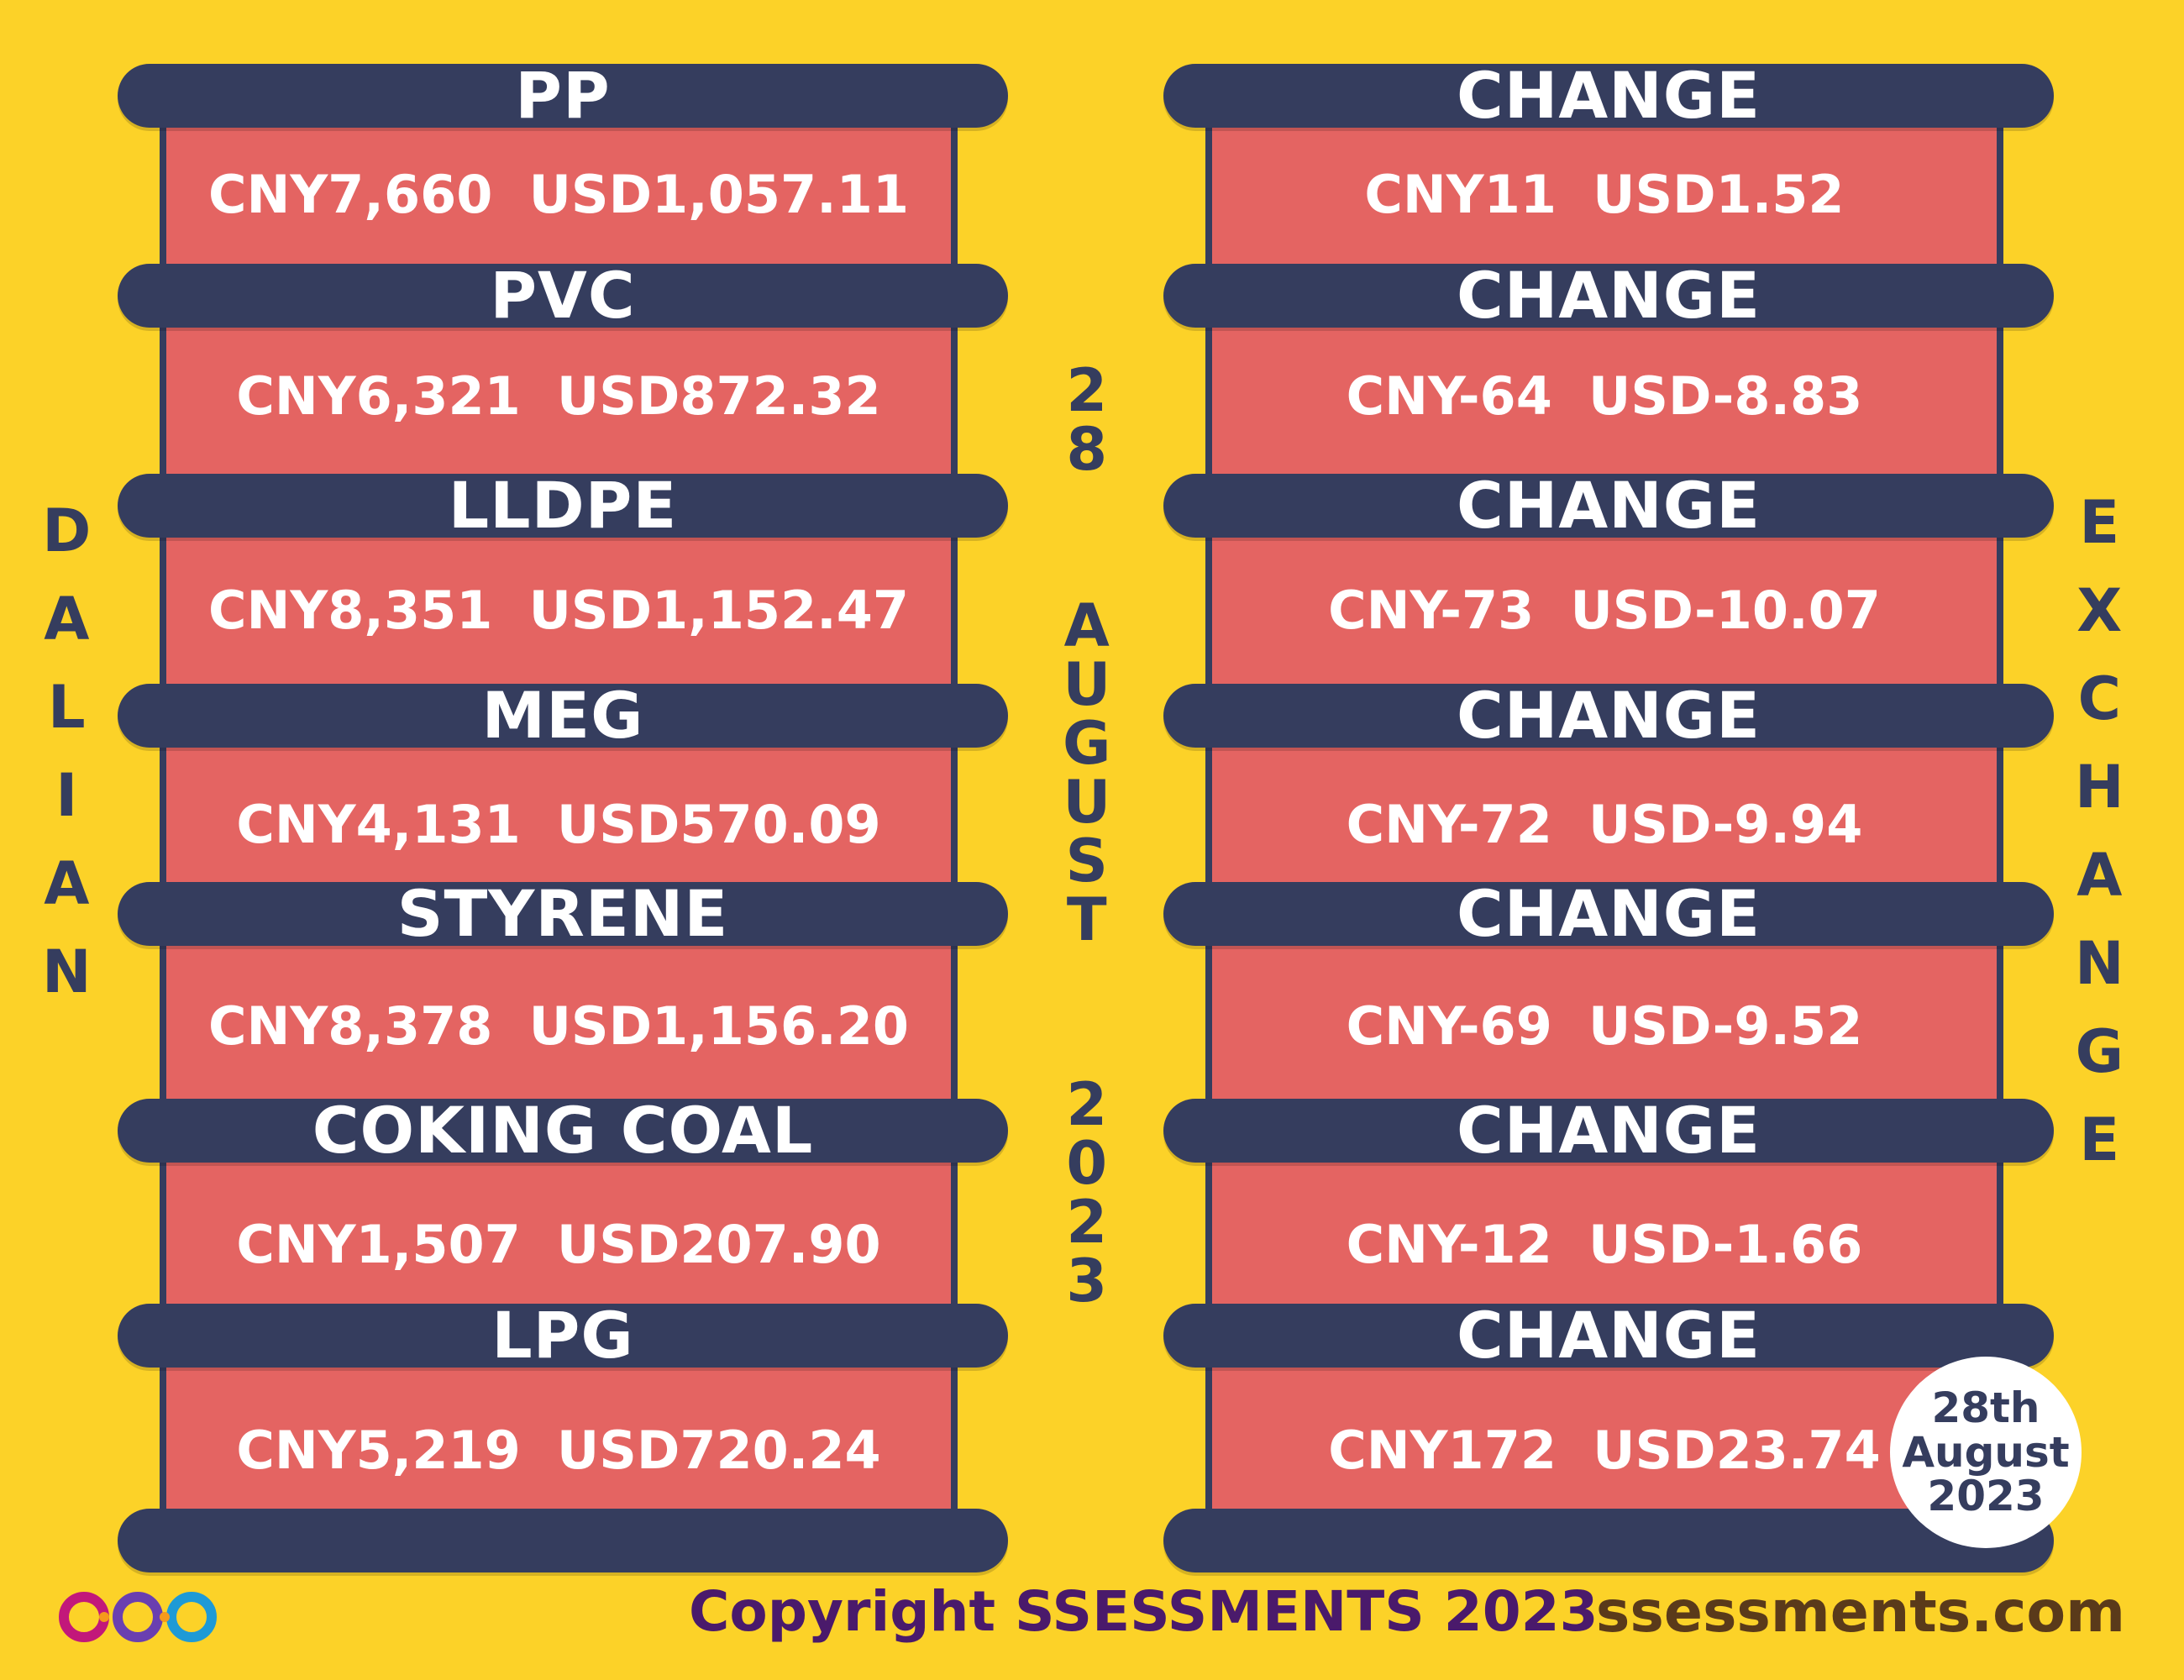 The height and width of the screenshot is (1680, 2184). I want to click on dalian-vertical-label: D A L I A N, so click(67, 751).